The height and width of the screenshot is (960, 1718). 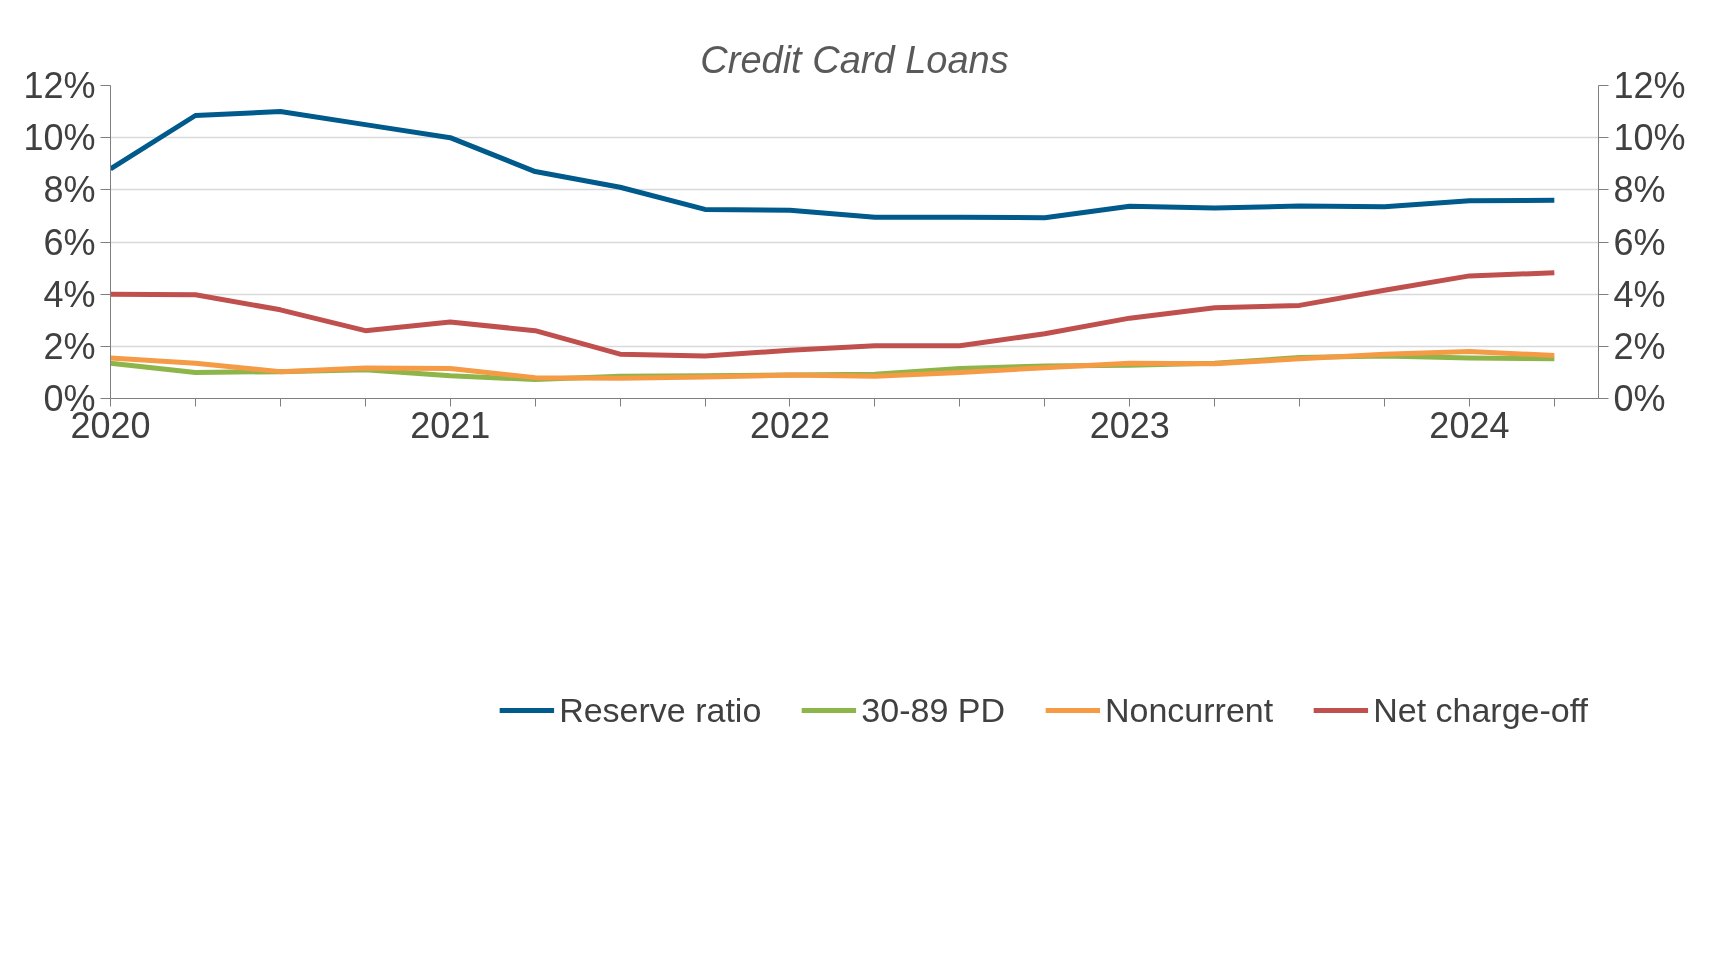 I want to click on y-tick-label: 2%, so click(x=69, y=346).